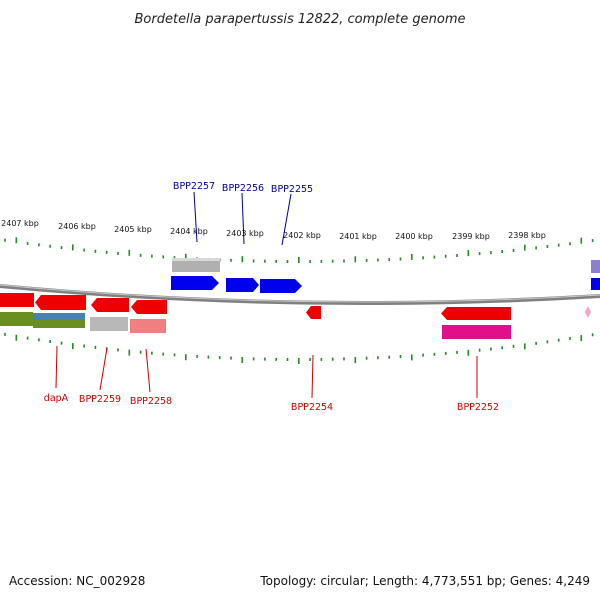 This screenshot has width=600, height=600. Describe the element at coordinates (20, 223) in the screenshot. I see `kbp-label: 2407 kbp` at that location.